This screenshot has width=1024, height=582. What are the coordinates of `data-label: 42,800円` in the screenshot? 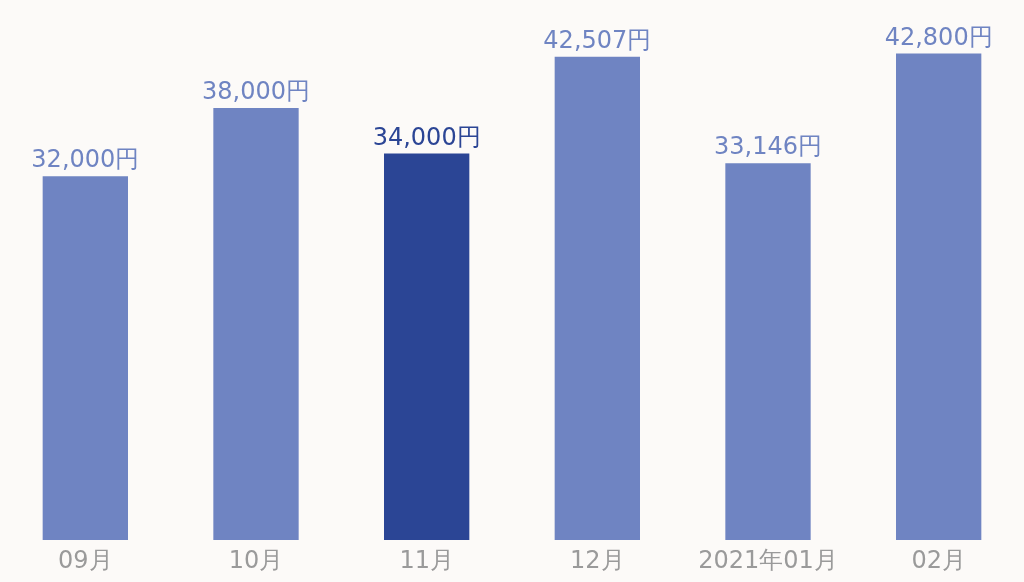 It's located at (938, 36).